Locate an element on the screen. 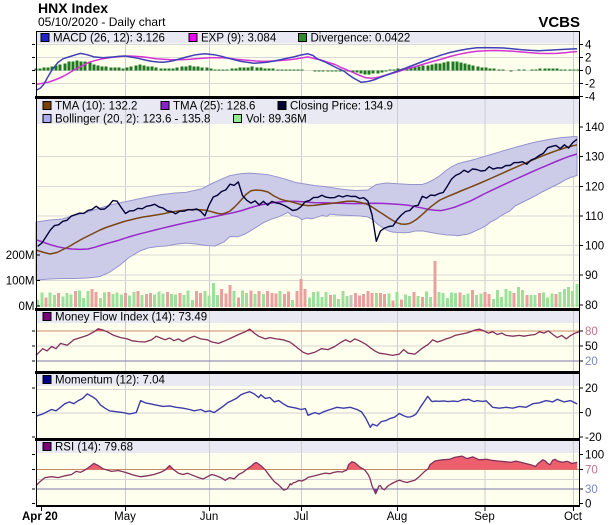 This screenshot has width=611, height=525. svg-text: MACD (26, 12): 3.126 is located at coordinates (109, 39).